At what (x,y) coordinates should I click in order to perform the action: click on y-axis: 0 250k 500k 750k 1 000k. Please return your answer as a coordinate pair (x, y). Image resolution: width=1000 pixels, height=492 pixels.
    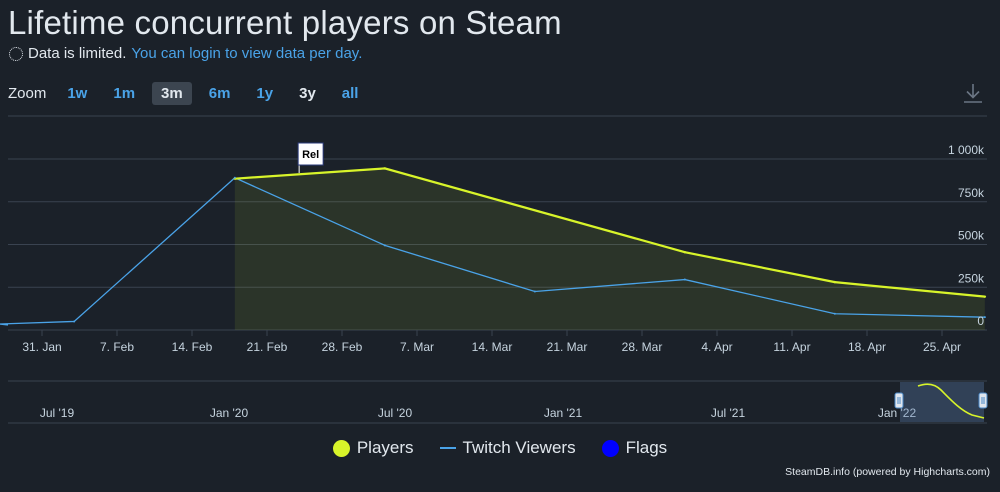
    Looking at the image, I should click on (966, 235).